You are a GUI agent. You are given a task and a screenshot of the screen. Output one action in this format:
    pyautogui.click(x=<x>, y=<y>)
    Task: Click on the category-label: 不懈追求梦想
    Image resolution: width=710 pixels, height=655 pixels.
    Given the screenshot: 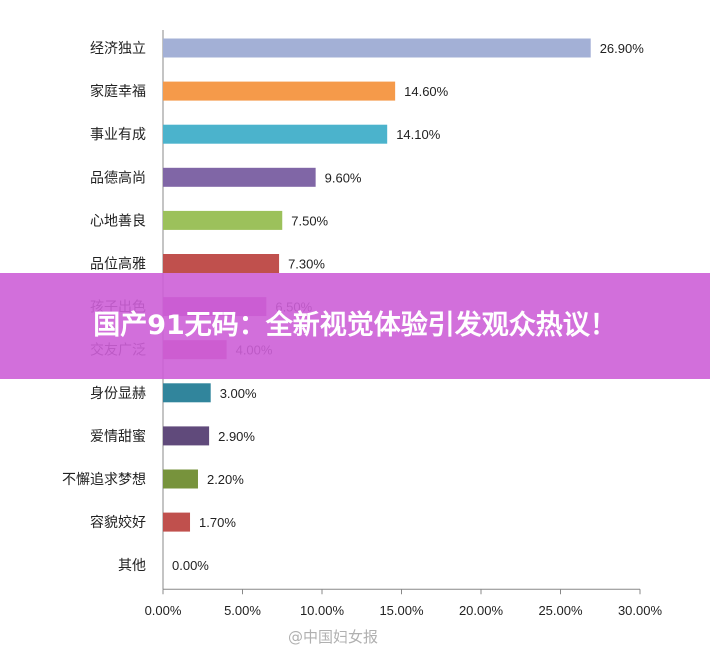 What is the action you would take?
    pyautogui.click(x=104, y=479)
    